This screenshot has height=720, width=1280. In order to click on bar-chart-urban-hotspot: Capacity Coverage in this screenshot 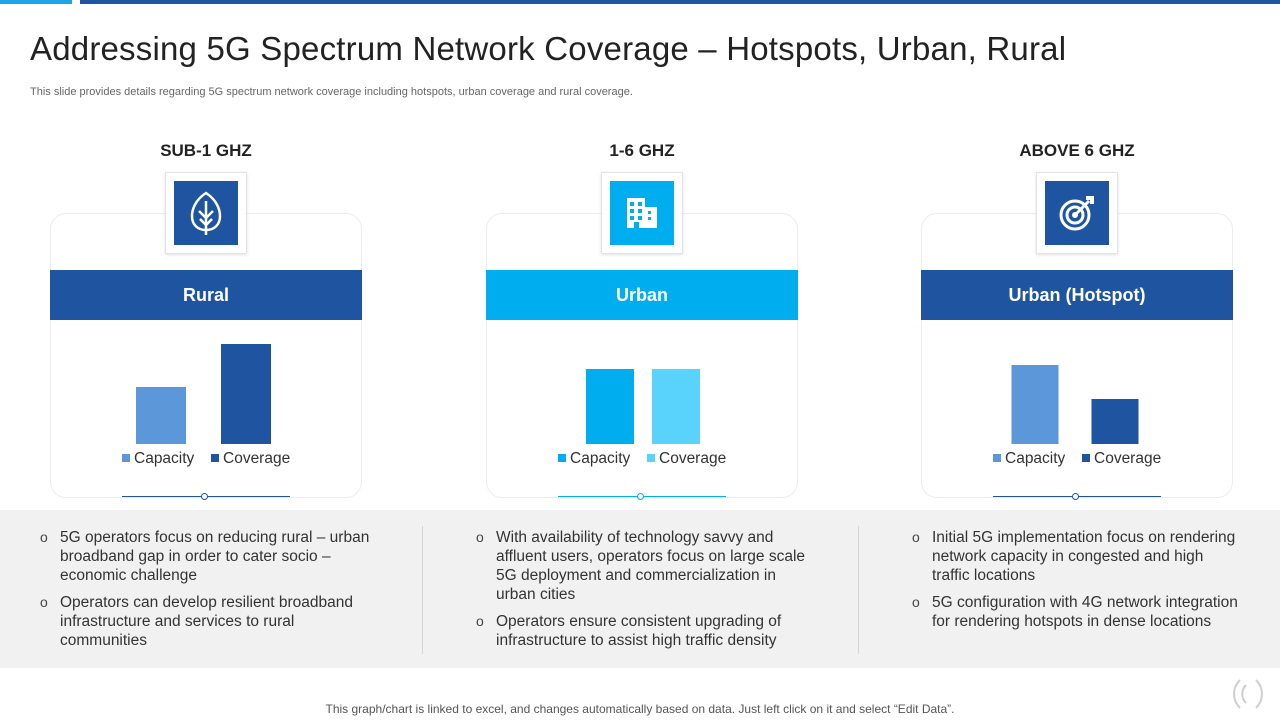, I will do `click(1077, 416)`.